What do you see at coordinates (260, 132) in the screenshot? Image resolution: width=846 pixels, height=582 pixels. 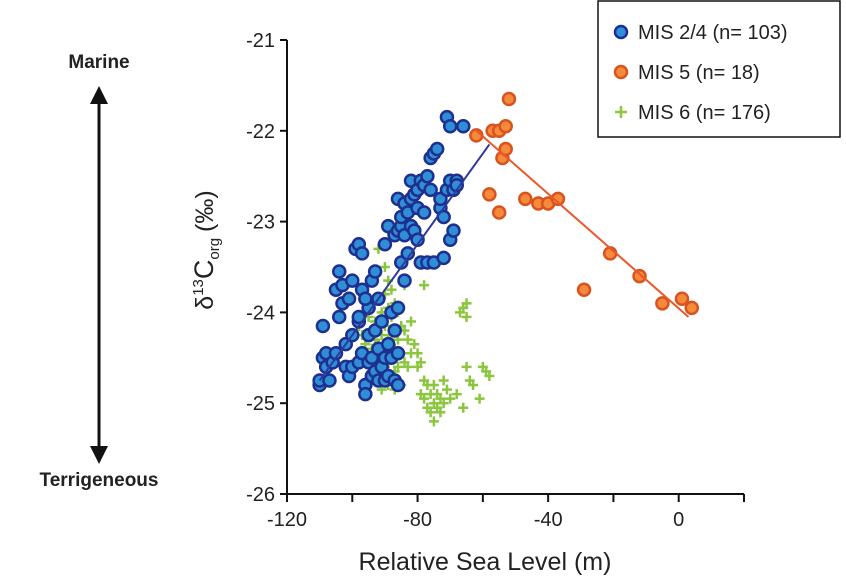 I see `y-tick-label: -22` at bounding box center [260, 132].